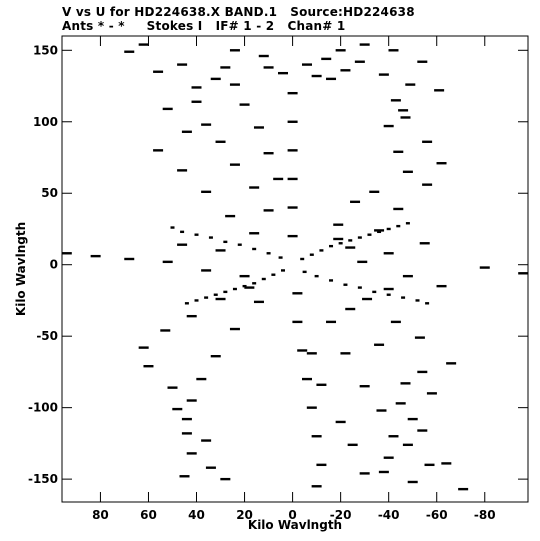 This screenshot has width=540, height=541. What do you see at coordinates (43, 479) in the screenshot?
I see `y-tick-label: -150` at bounding box center [43, 479].